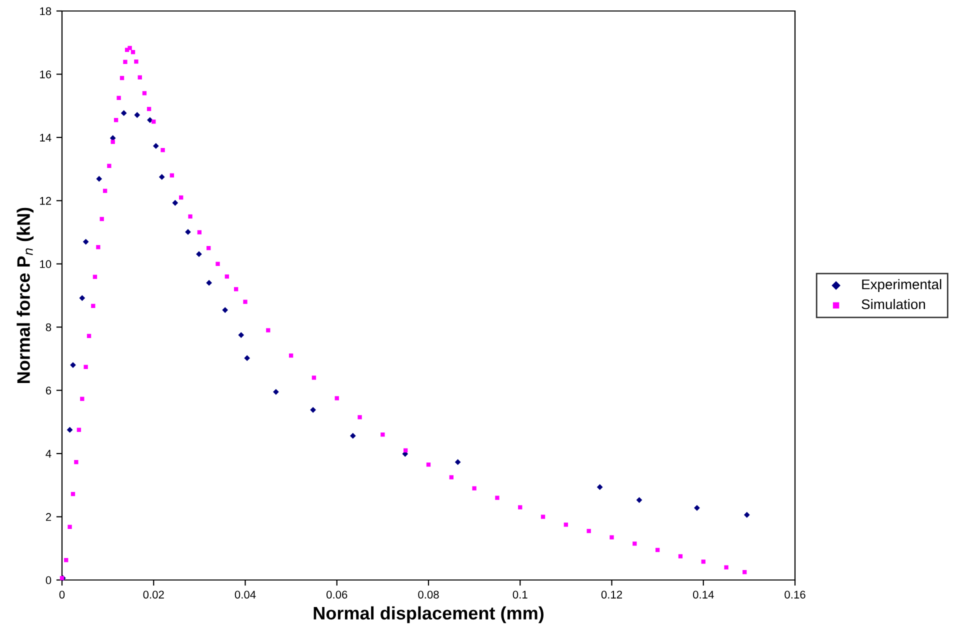 The width and height of the screenshot is (958, 644). Describe the element at coordinates (49, 517) in the screenshot. I see `y-tick-label: 2` at that location.